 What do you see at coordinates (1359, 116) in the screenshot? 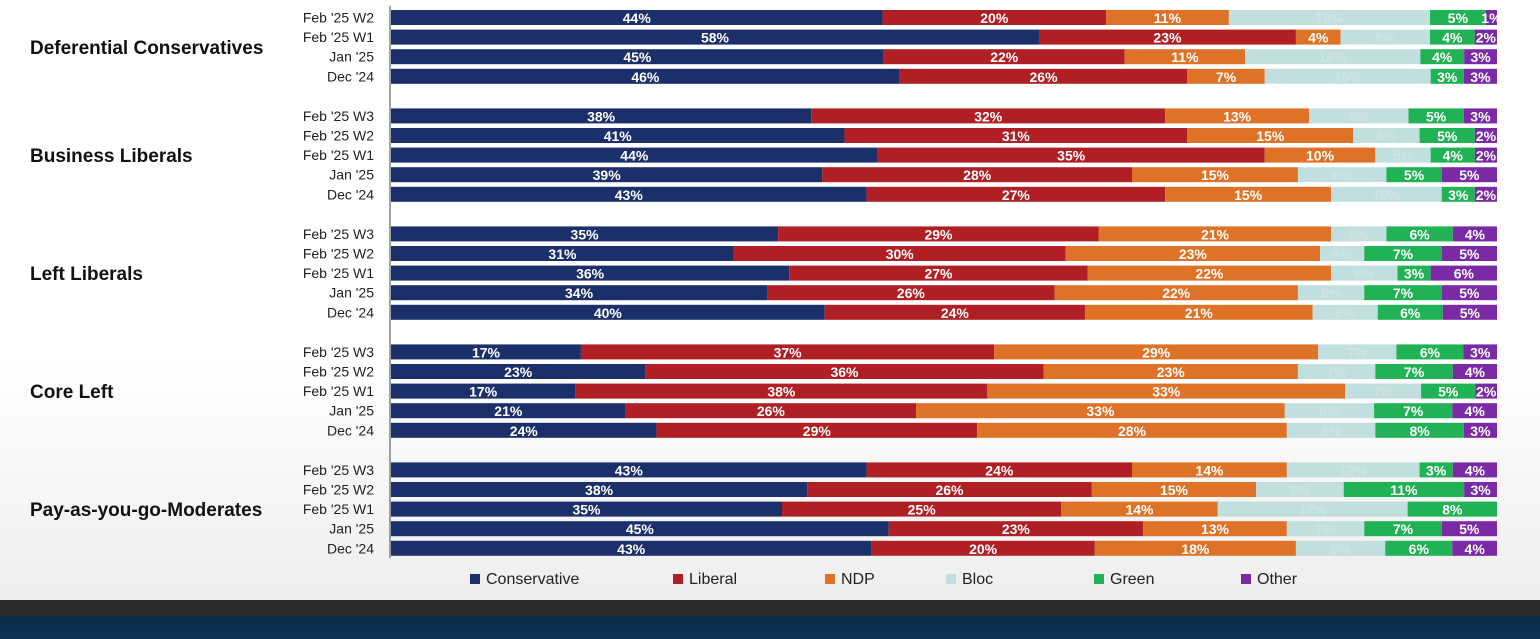
I see `data-label: 9%` at bounding box center [1359, 116].